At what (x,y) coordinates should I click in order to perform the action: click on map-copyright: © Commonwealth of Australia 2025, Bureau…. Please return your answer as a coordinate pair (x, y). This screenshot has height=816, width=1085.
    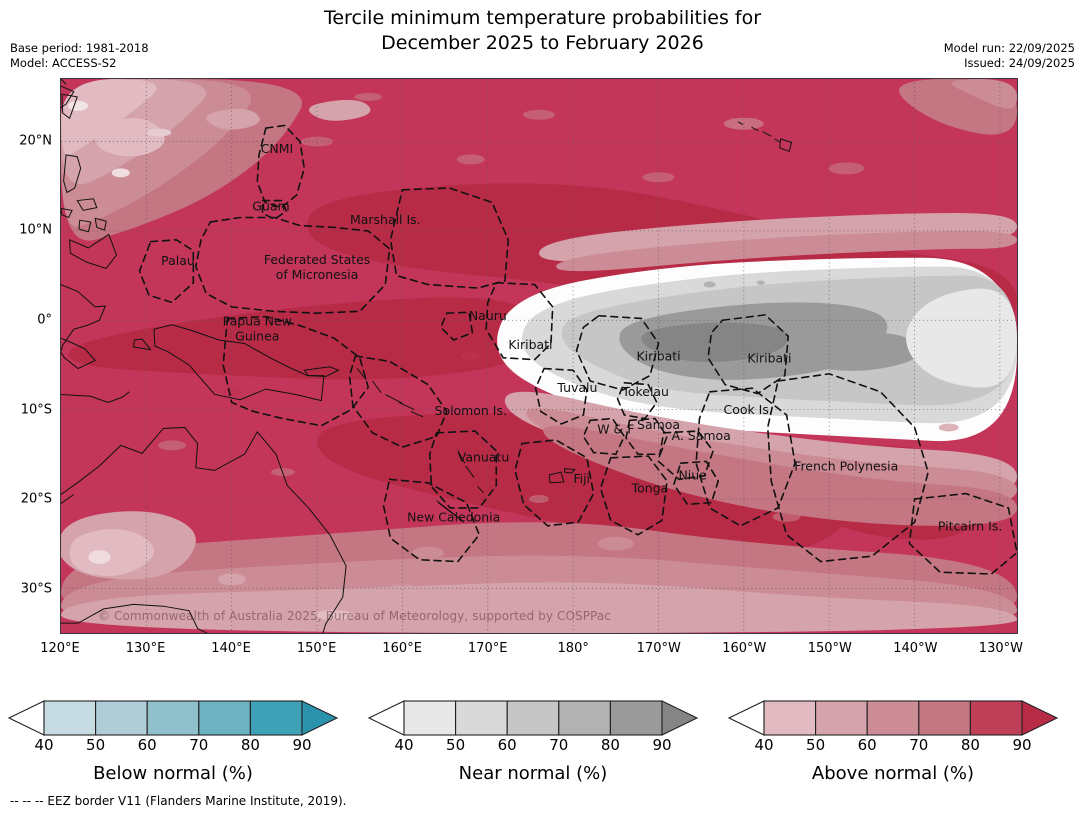
    Looking at the image, I should click on (355, 616).